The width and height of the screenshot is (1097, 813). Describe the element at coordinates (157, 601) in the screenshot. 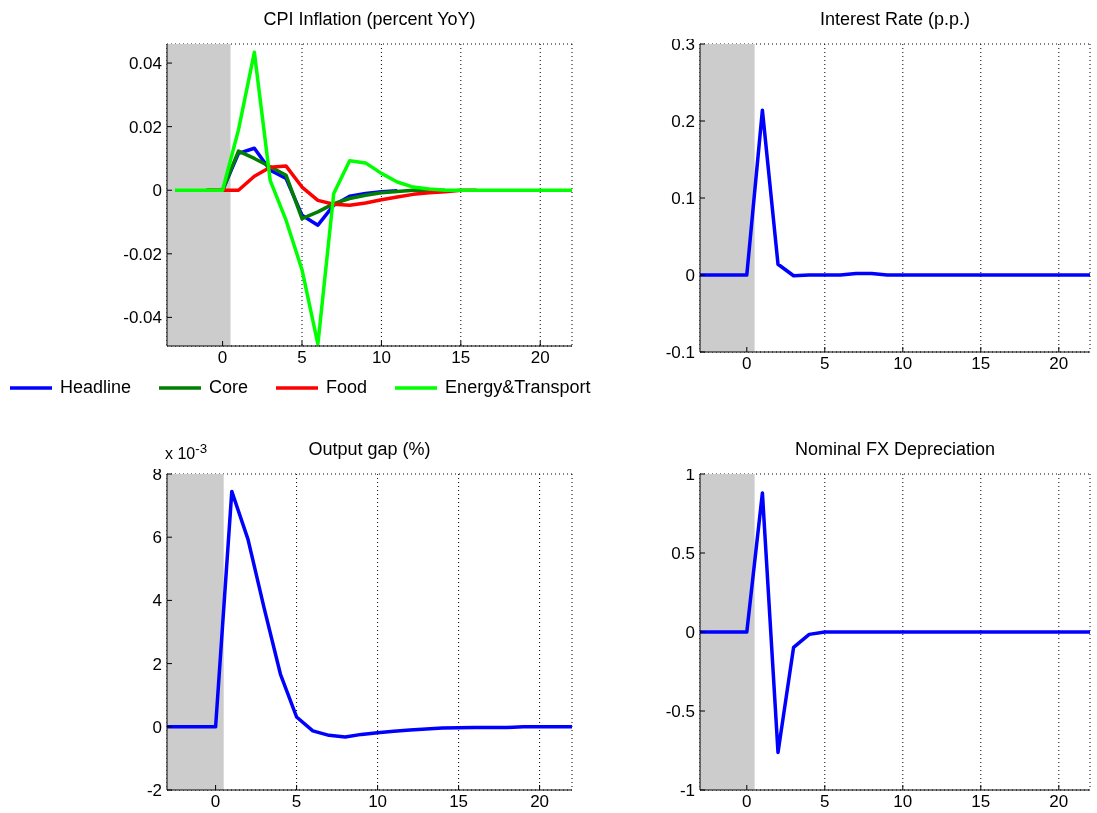

I see `y-tick-label: 4` at that location.